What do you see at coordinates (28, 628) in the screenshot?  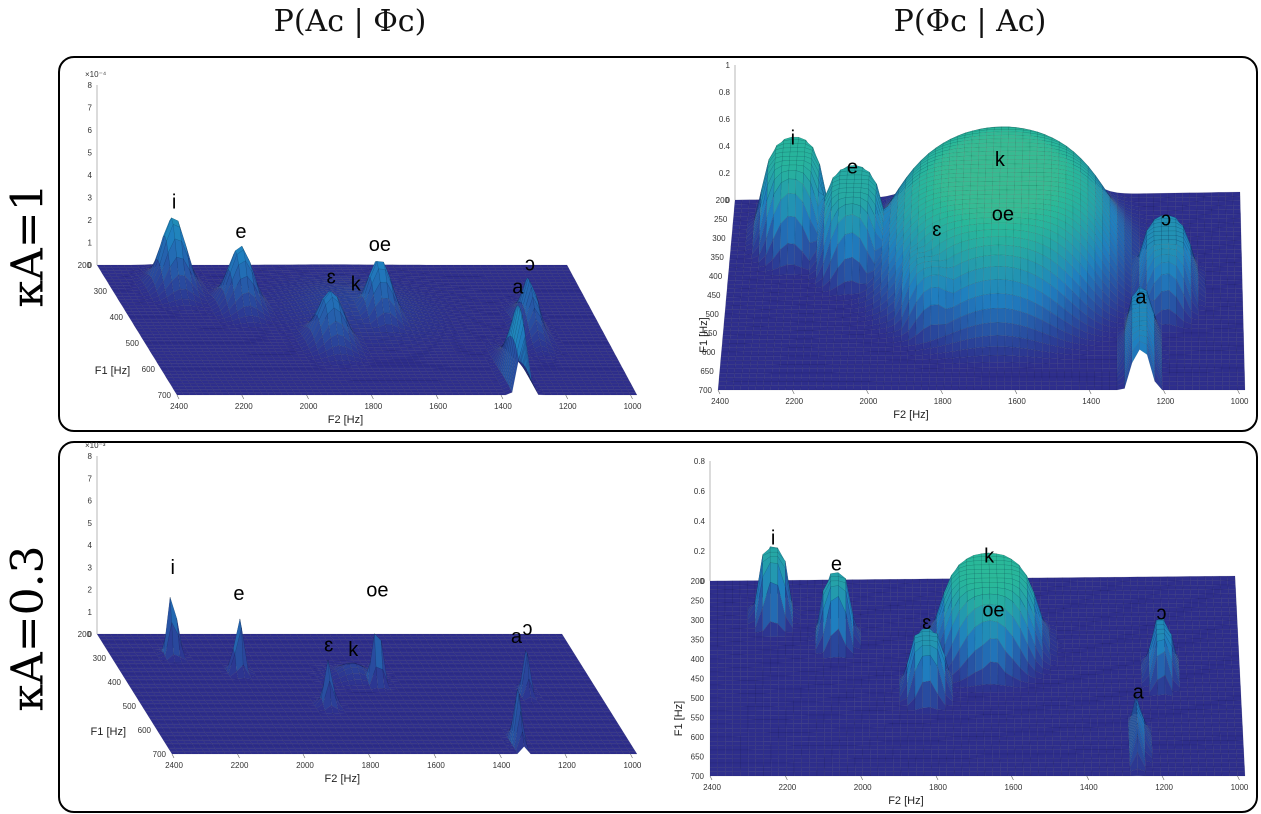 I see `row-label-ka03: κA=0.3` at bounding box center [28, 628].